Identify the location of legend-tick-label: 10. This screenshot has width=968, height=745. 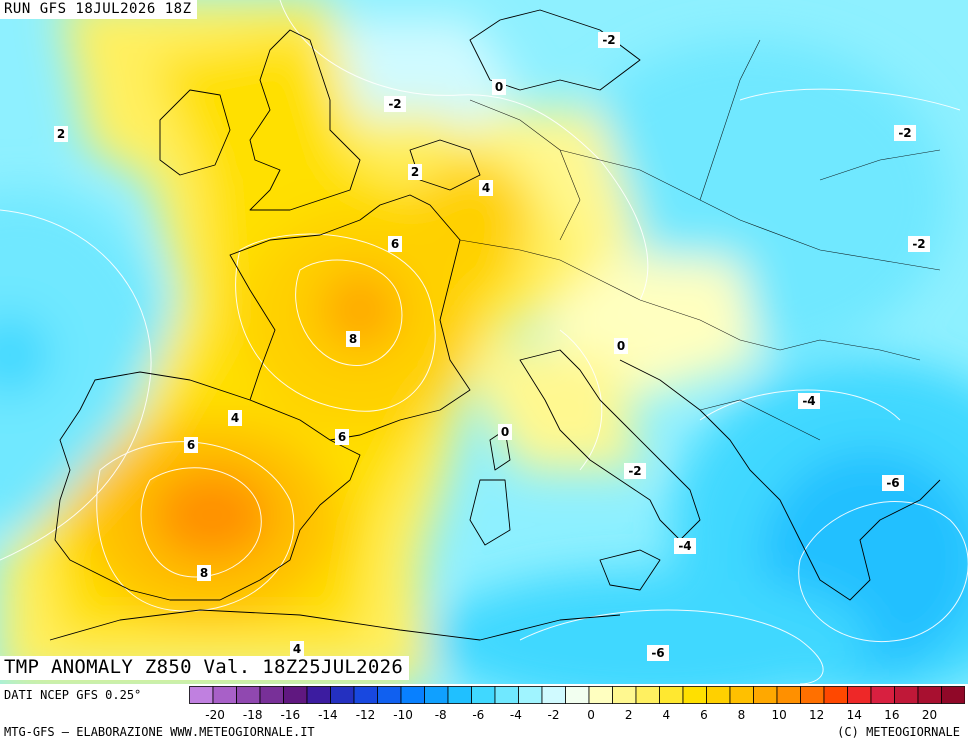
(778, 715).